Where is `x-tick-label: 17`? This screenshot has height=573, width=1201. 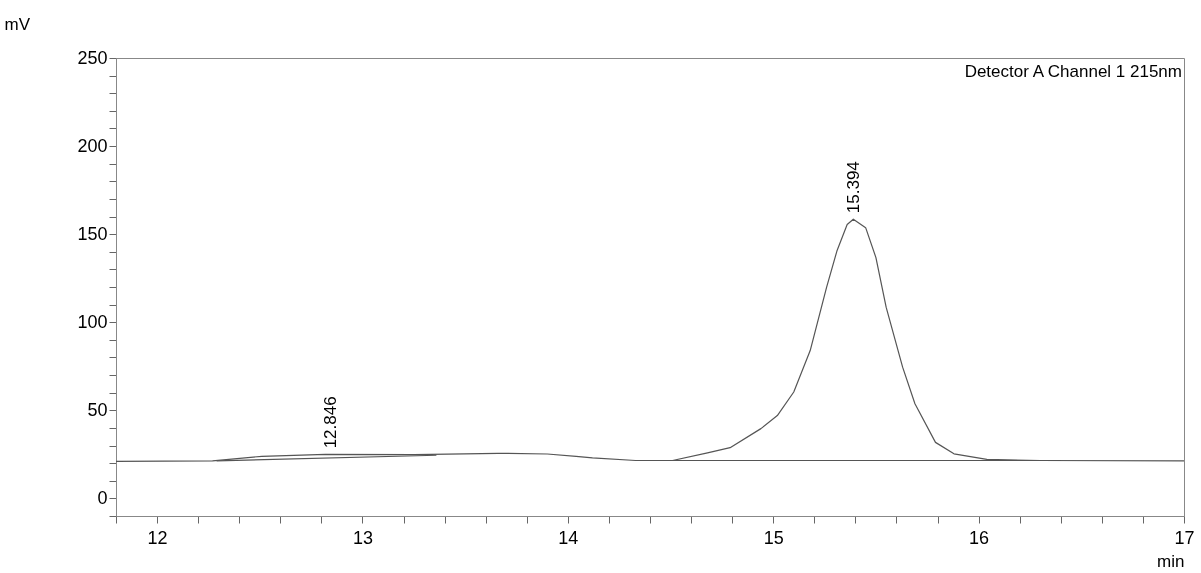
x-tick-label: 17 is located at coordinates (1184, 537).